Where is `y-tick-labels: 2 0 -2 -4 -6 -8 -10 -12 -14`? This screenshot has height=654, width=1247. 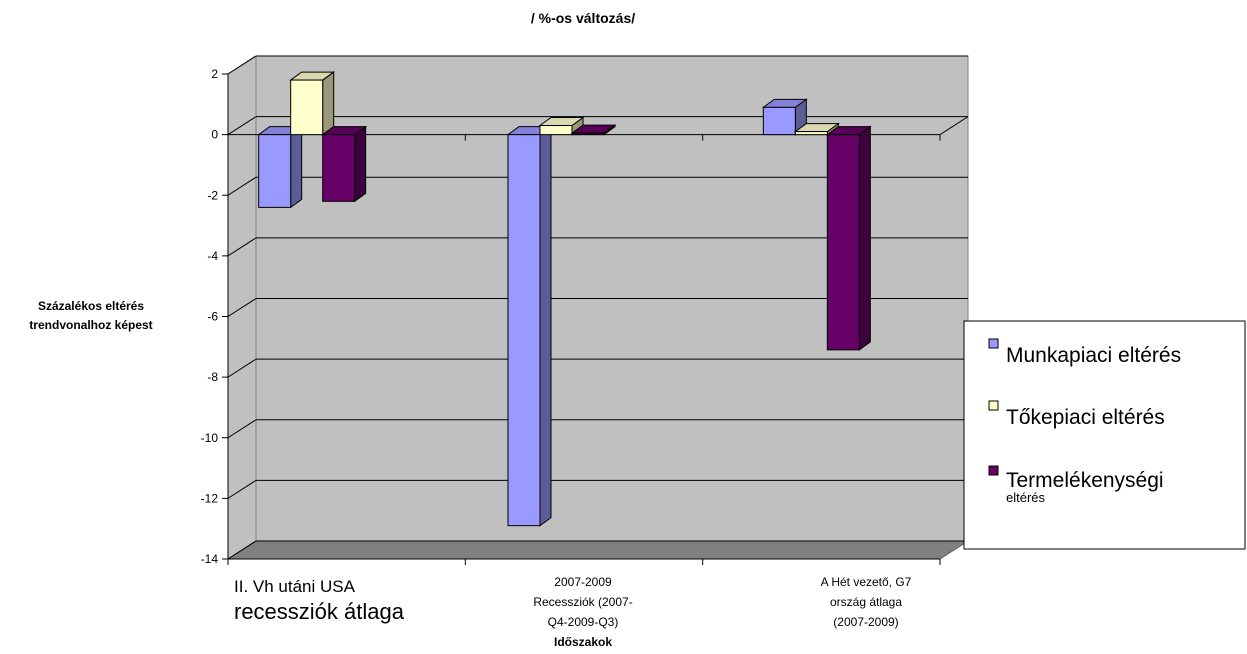 y-tick-labels: 2 0 -2 -4 -6 -8 -10 -12 -14 is located at coordinates (210, 316).